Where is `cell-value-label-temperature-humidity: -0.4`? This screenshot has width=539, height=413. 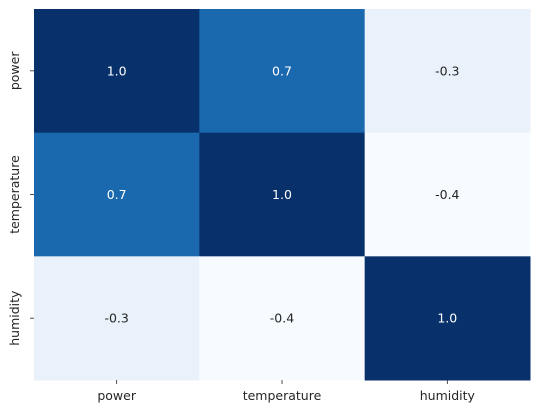 cell-value-label-temperature-humidity: -0.4 is located at coordinates (447, 194).